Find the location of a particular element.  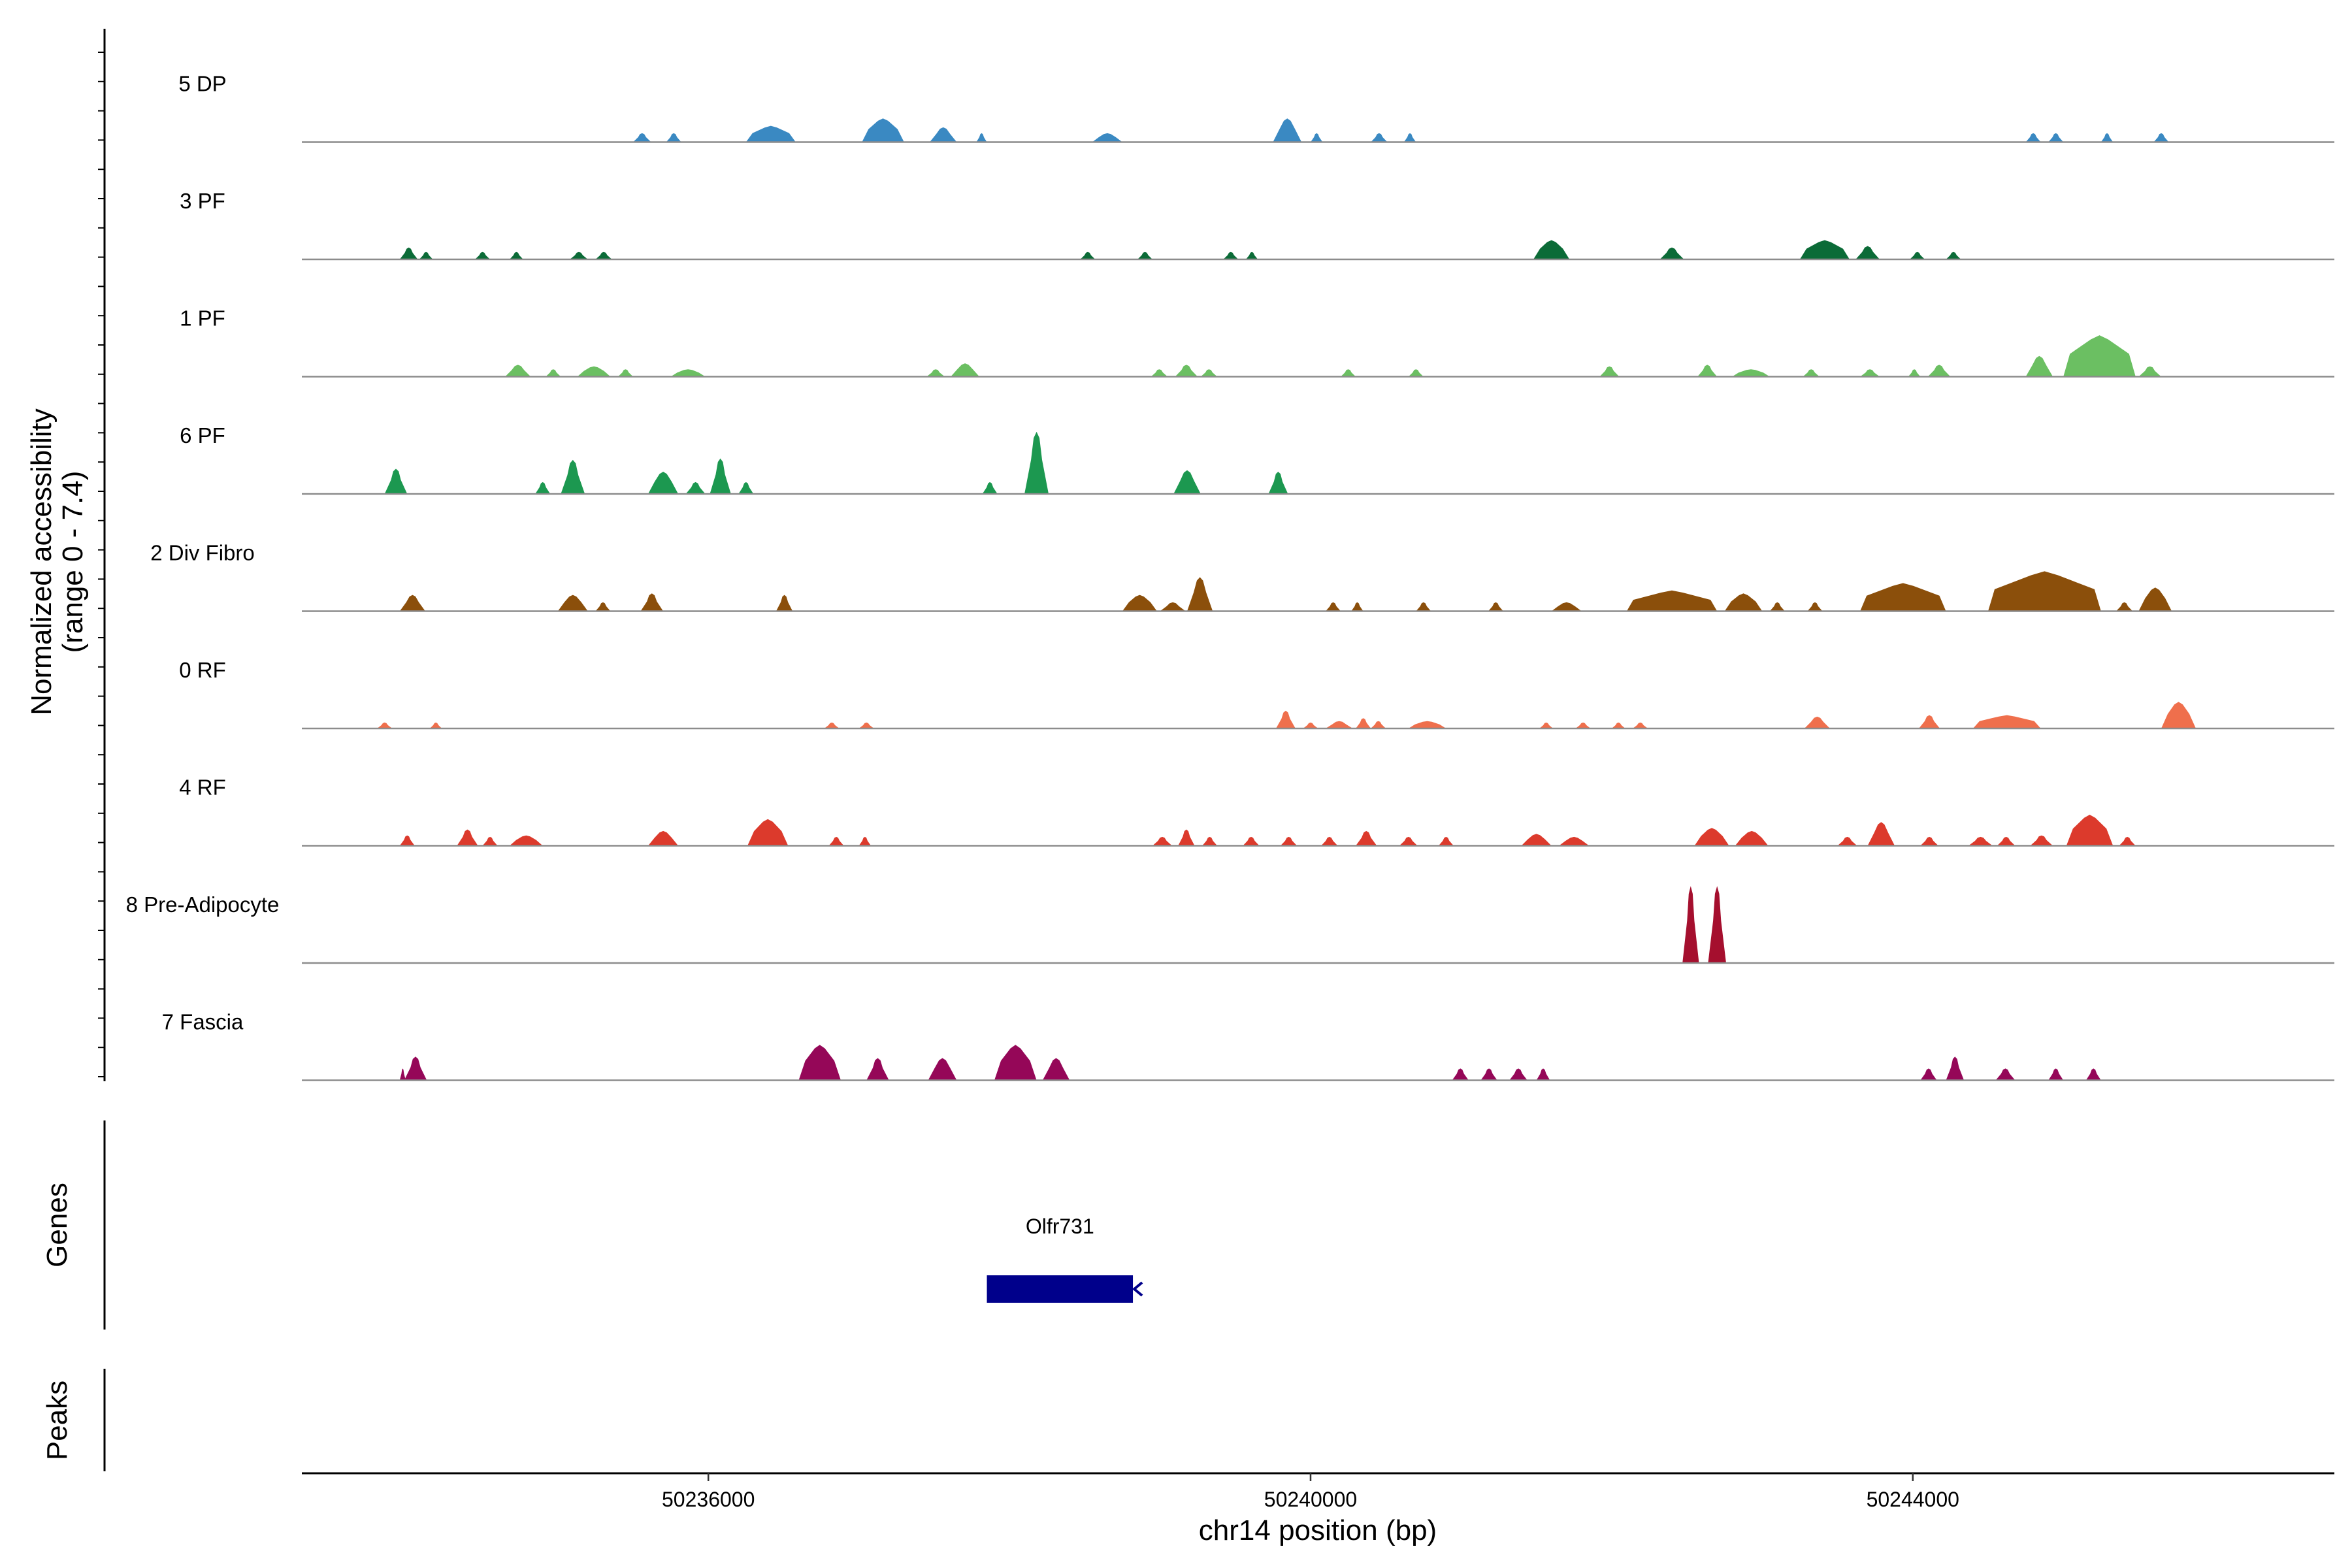

track-8-pre-adipocyte: 8 Pre-Adipocyte is located at coordinates (1230, 925).